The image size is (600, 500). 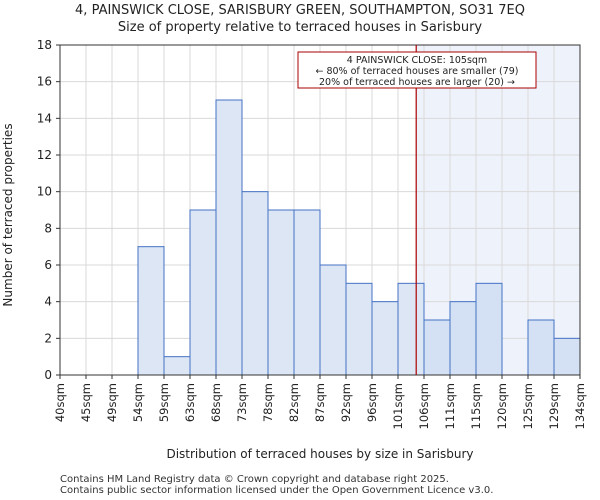 What do you see at coordinates (346, 402) in the screenshot?
I see `x-tick-label: 92sqm` at bounding box center [346, 402].